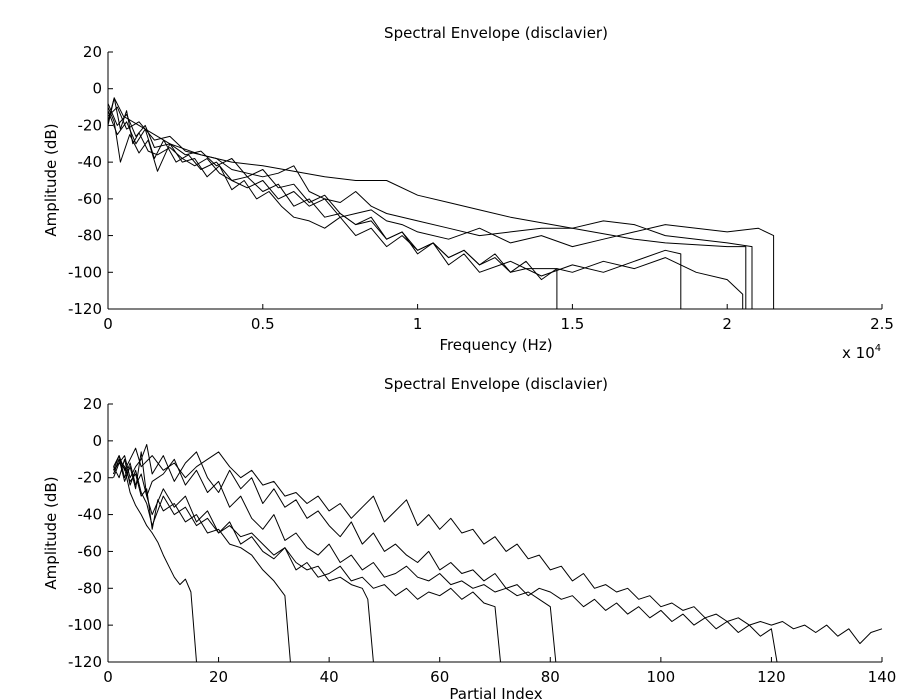  I want to click on x-tick-label: 80, so click(550, 677).